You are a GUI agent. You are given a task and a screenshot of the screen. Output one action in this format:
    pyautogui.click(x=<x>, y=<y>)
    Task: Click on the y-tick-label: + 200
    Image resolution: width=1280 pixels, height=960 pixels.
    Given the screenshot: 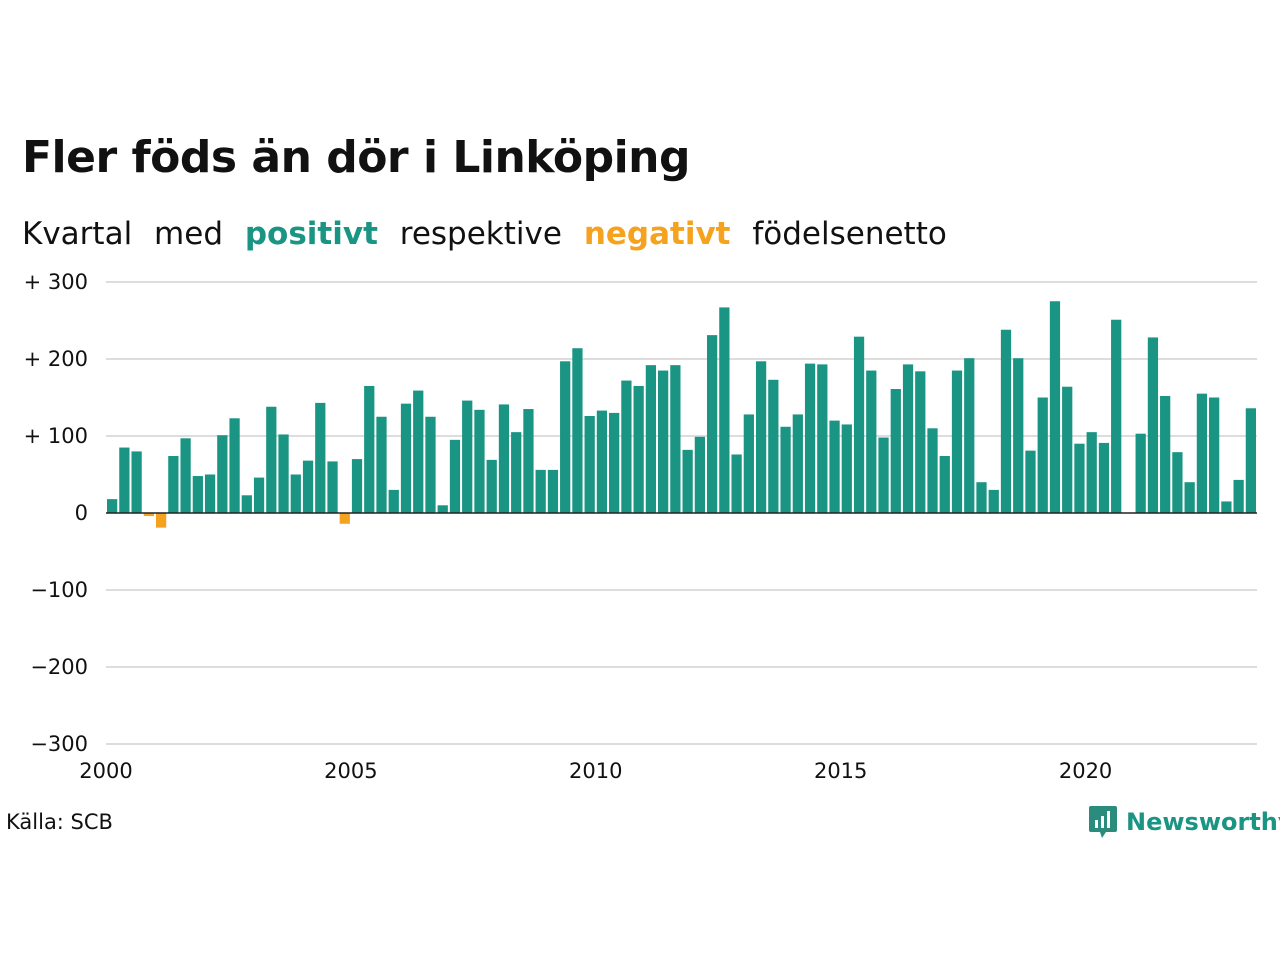 What is the action you would take?
    pyautogui.click(x=56, y=359)
    